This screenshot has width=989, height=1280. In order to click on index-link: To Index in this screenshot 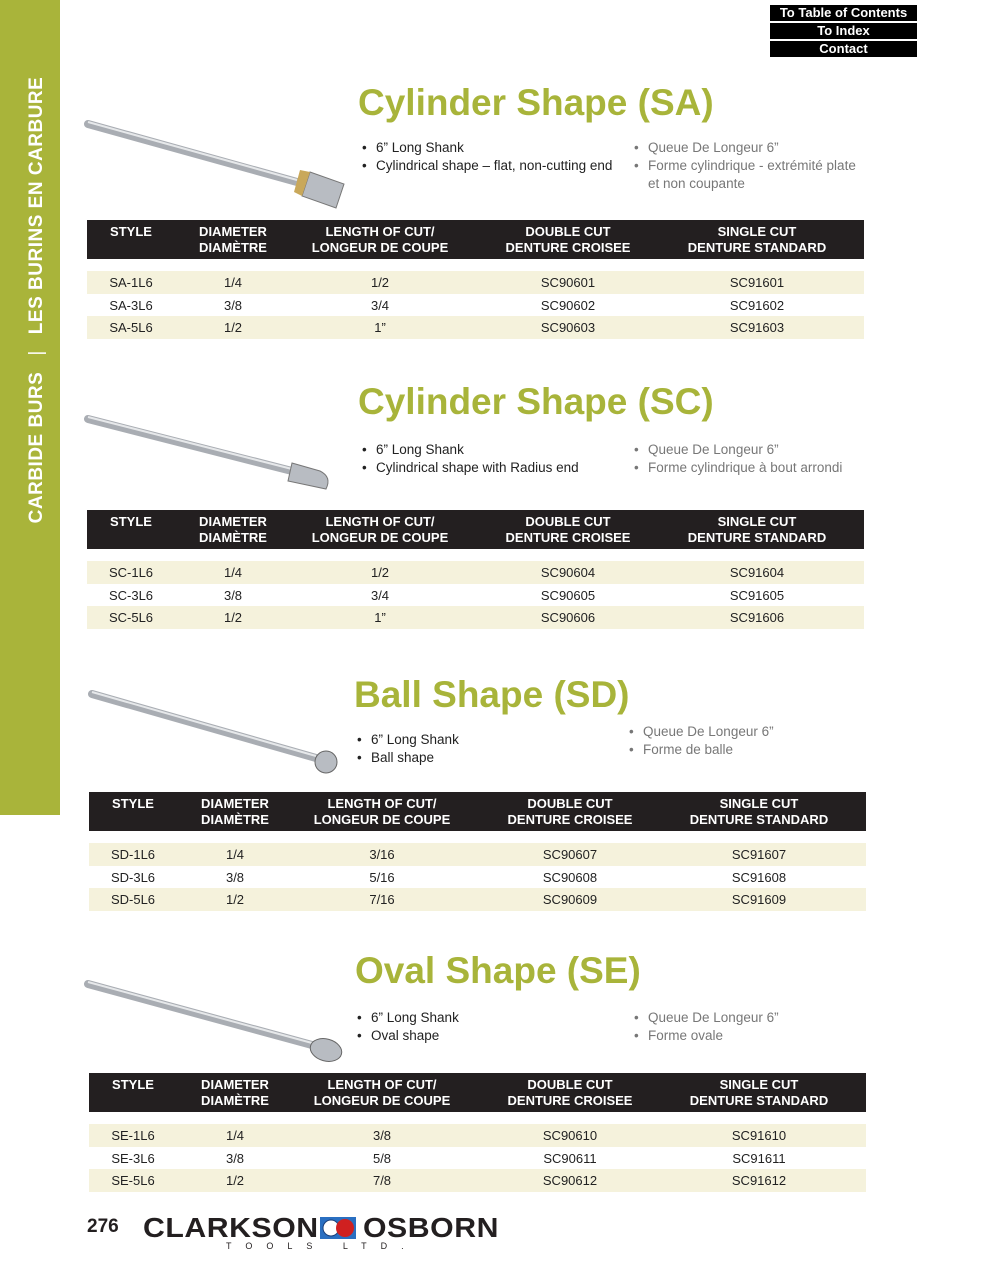, I will do `click(843, 31)`.